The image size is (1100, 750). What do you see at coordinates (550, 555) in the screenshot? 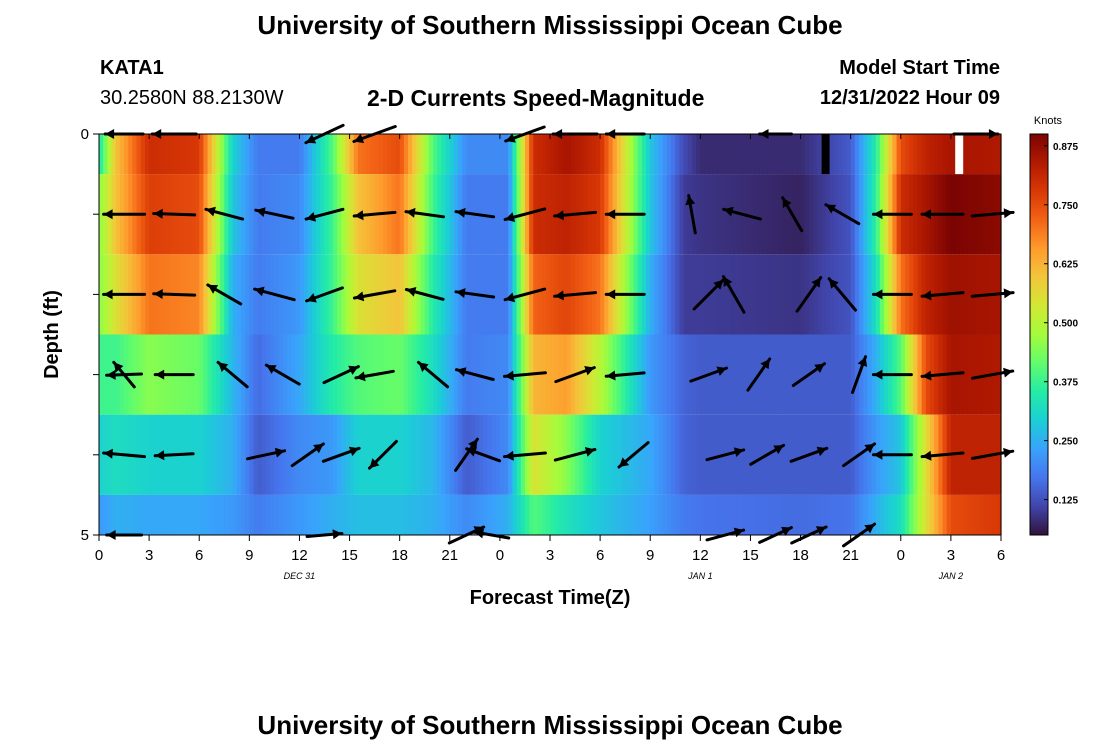
I see `x-tick-label: 3` at bounding box center [550, 555].